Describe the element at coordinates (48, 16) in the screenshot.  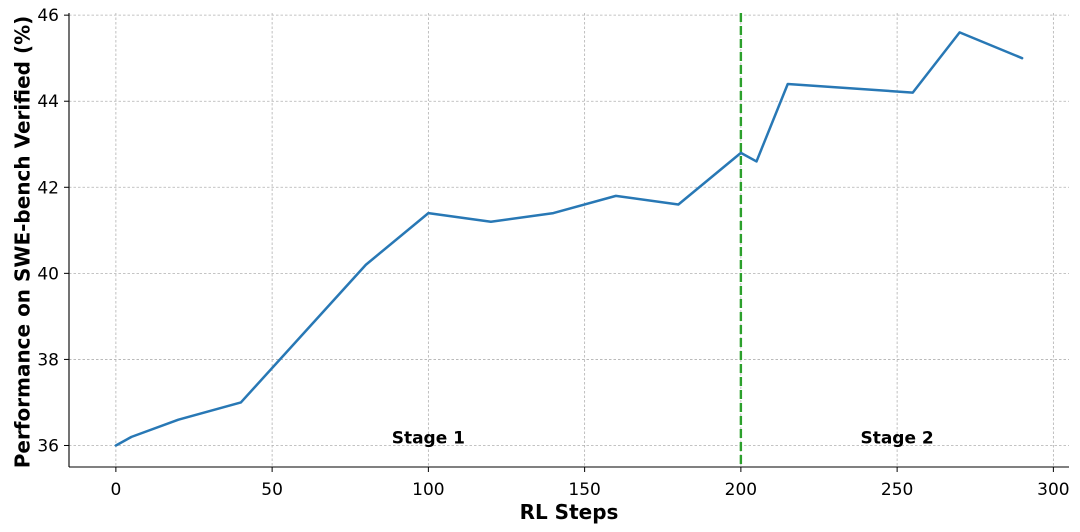
I see `y-tick-label: 46` at that location.